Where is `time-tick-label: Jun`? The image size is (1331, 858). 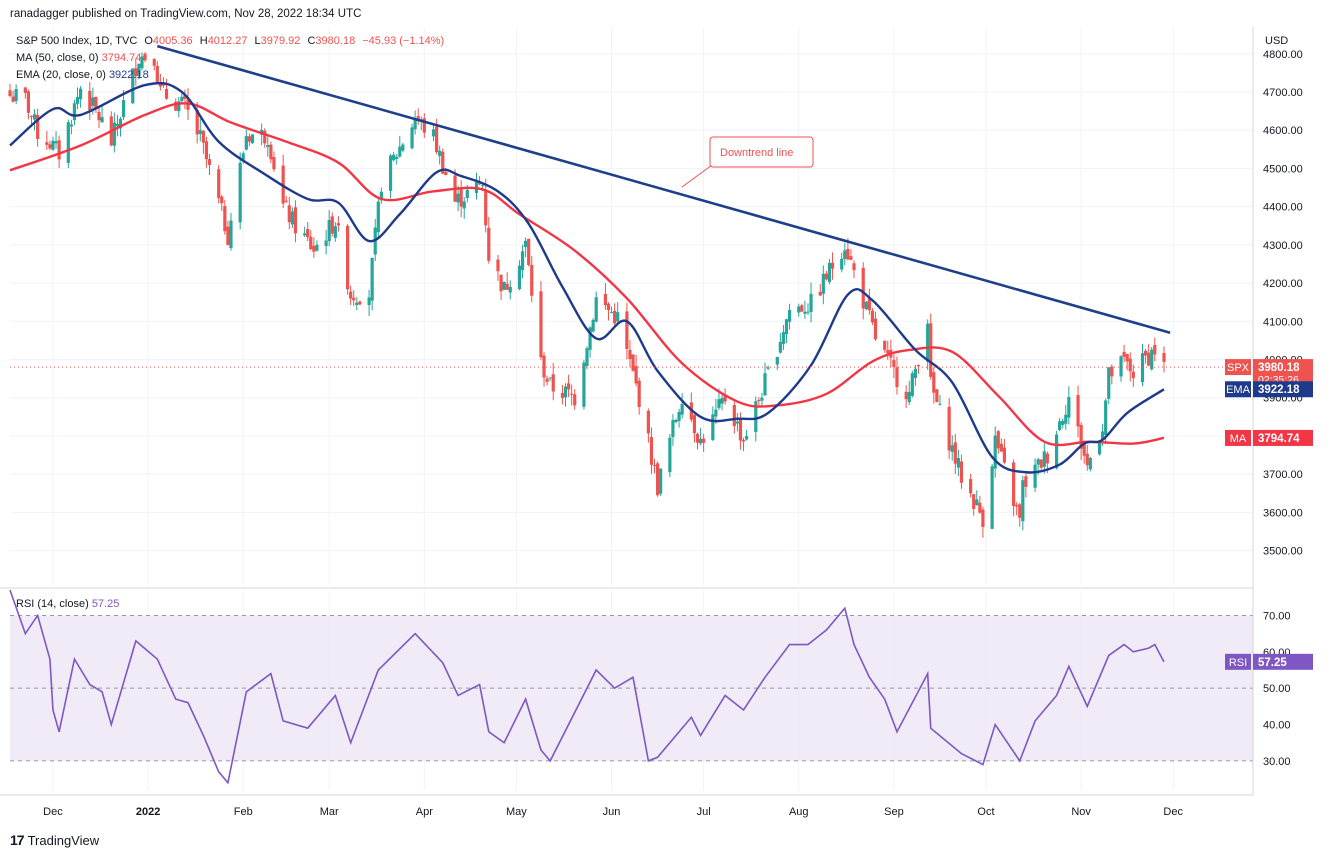
time-tick-label: Jun is located at coordinates (612, 812).